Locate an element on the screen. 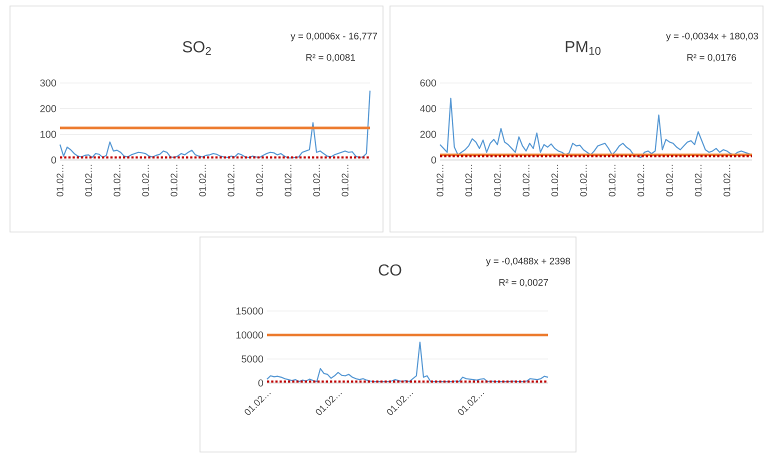 This screenshot has height=455, width=765. text: R² = 0,0081 is located at coordinates (330, 58).